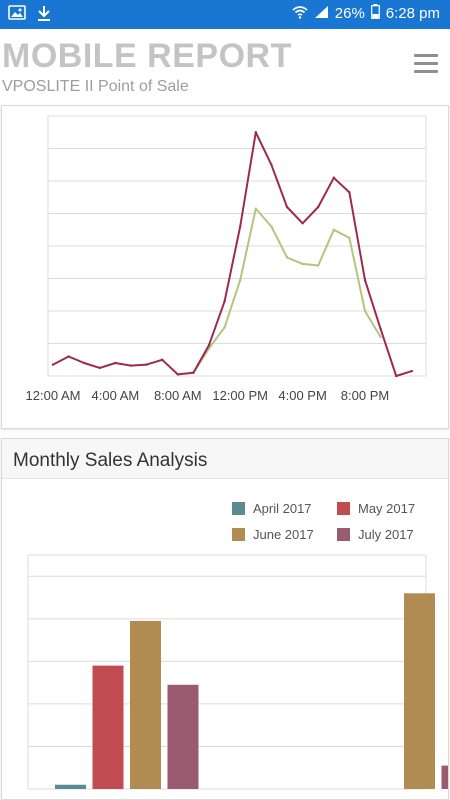 This screenshot has height=800, width=450. I want to click on legend-item-april: April 2017, so click(272, 508).